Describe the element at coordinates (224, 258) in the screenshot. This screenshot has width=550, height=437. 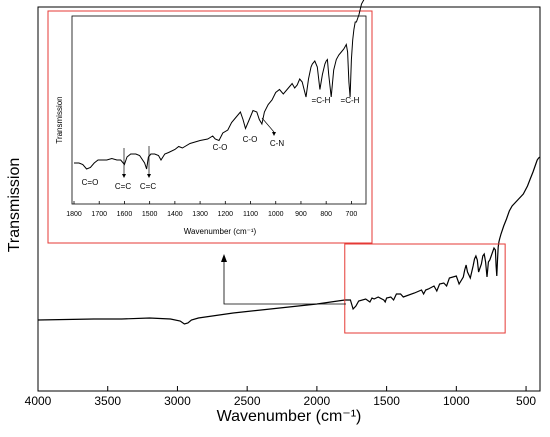
I see `connector-arrowhead` at that location.